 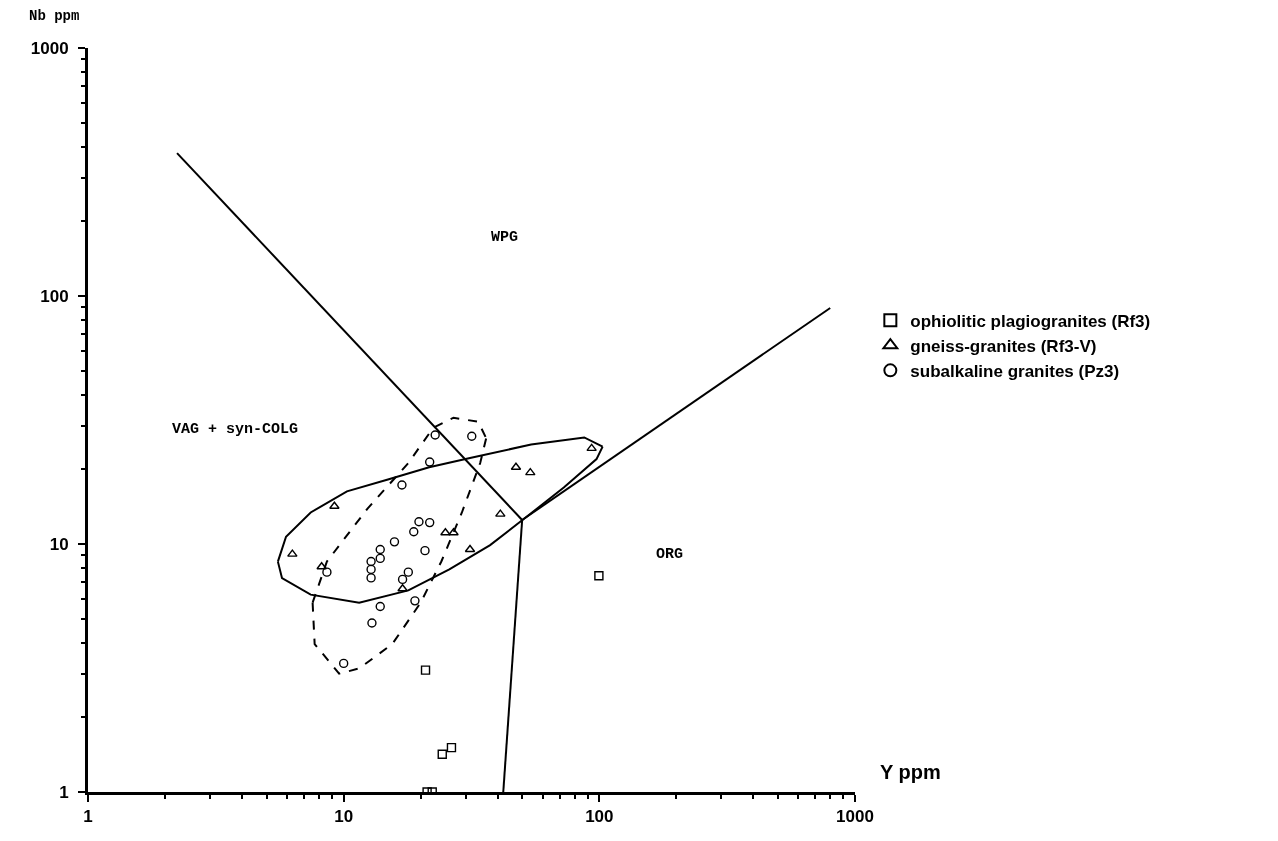 I want to click on x-tick-label: 1, so click(x=88, y=817).